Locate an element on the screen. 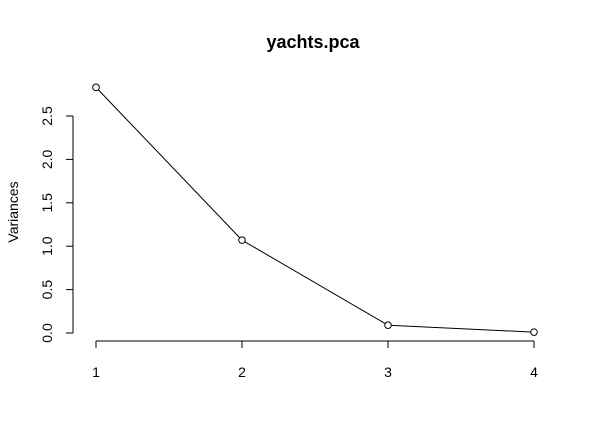 The image size is (592, 440). x-tick-label: 3 is located at coordinates (388, 372).